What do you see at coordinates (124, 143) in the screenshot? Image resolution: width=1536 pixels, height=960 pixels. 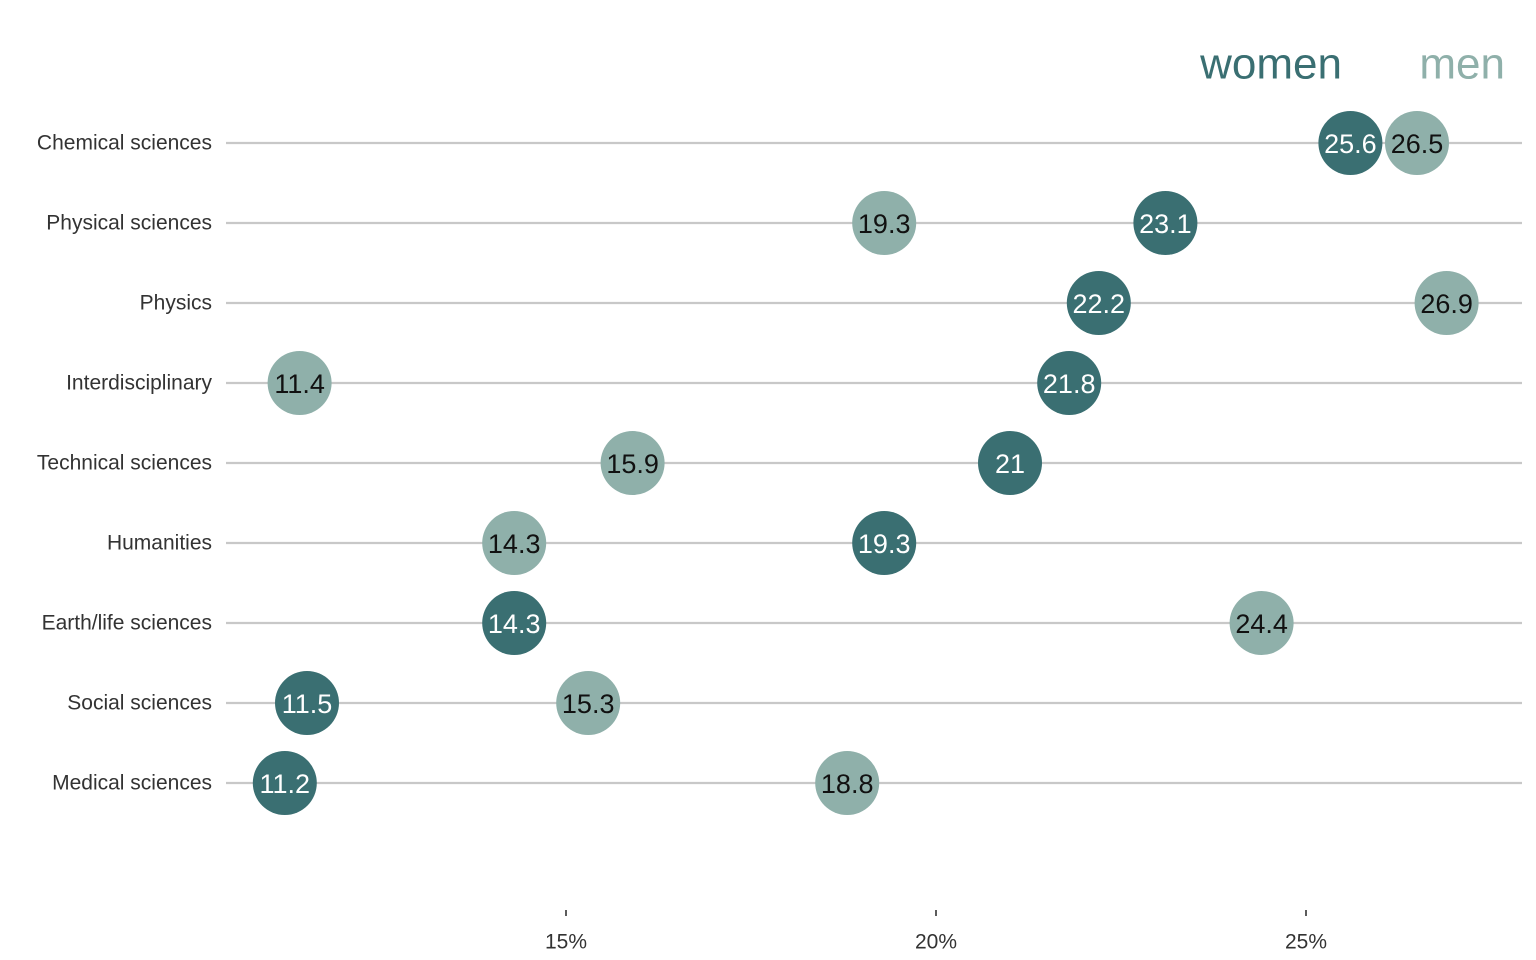 I see `category-label: Chemical sciences` at bounding box center [124, 143].